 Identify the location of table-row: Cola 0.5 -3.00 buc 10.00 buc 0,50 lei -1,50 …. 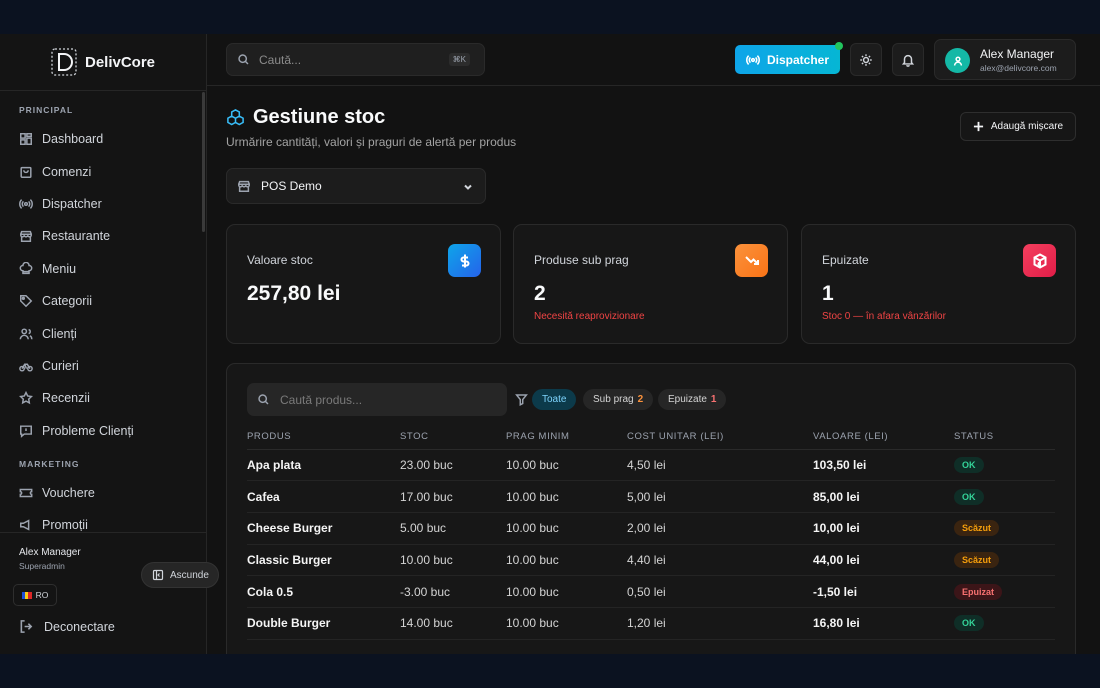
(651, 591).